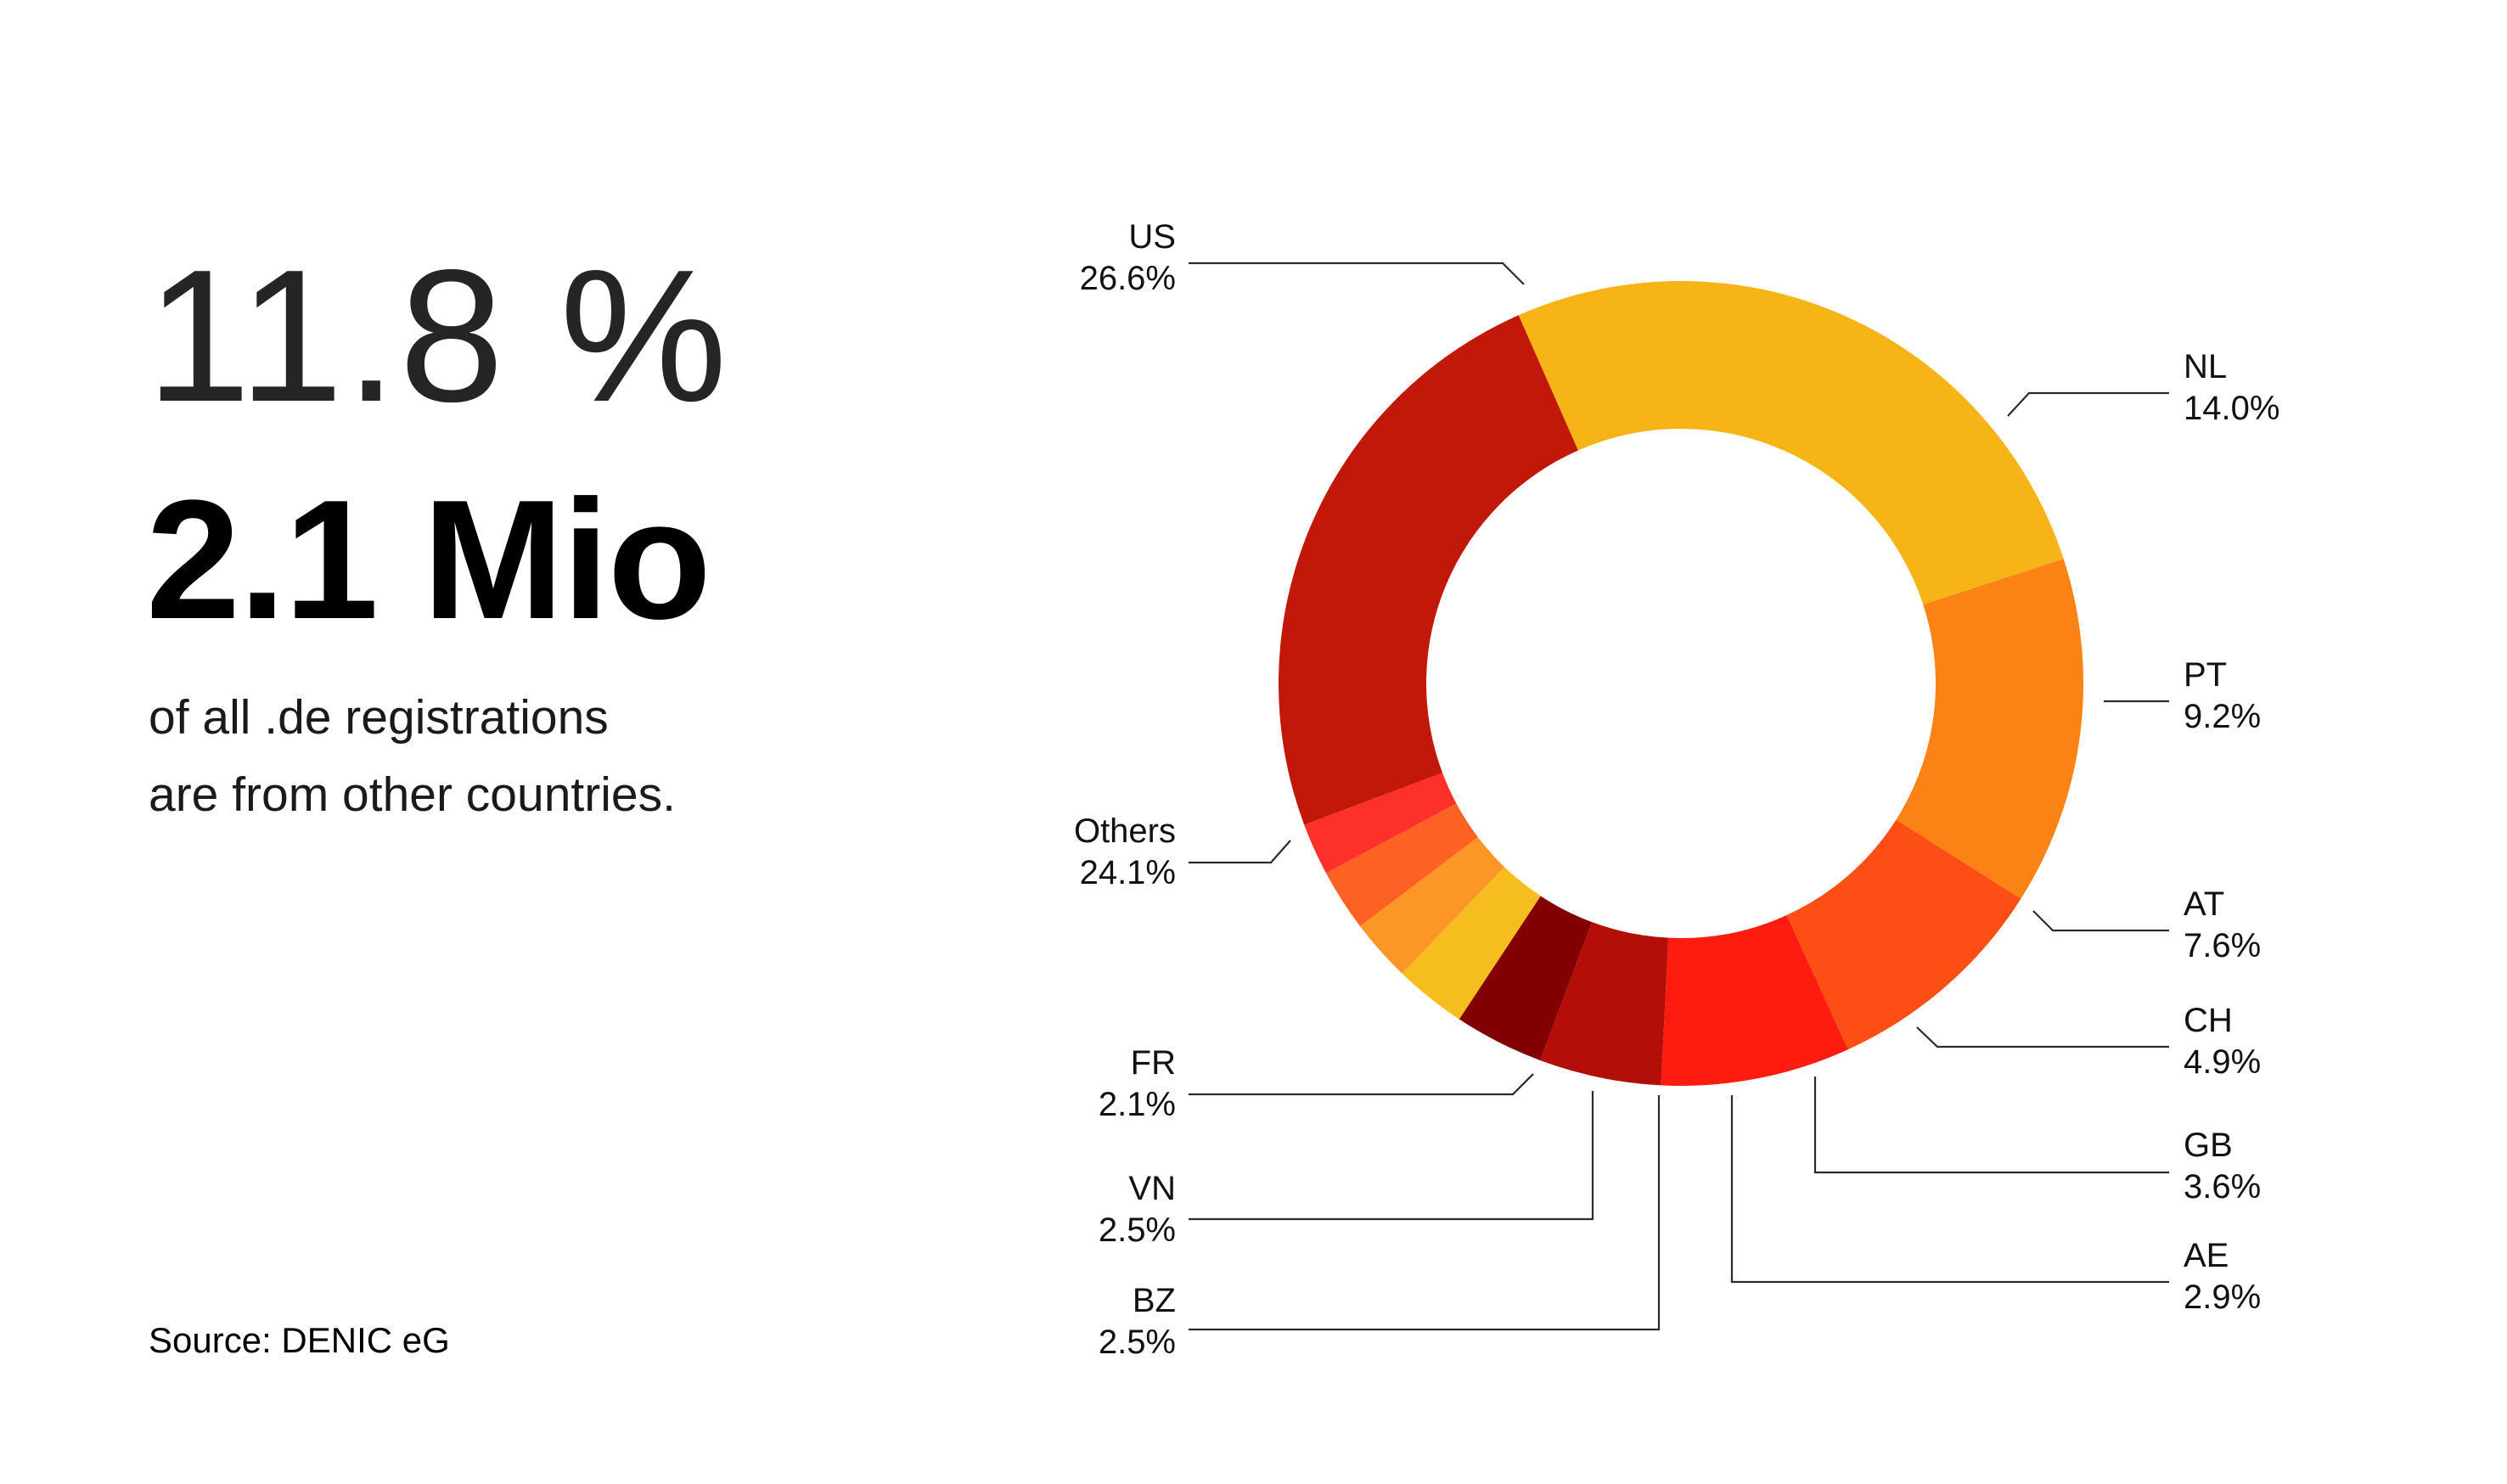 This screenshot has height=1484, width=2507. I want to click on slice-ch, so click(1604, 1004).